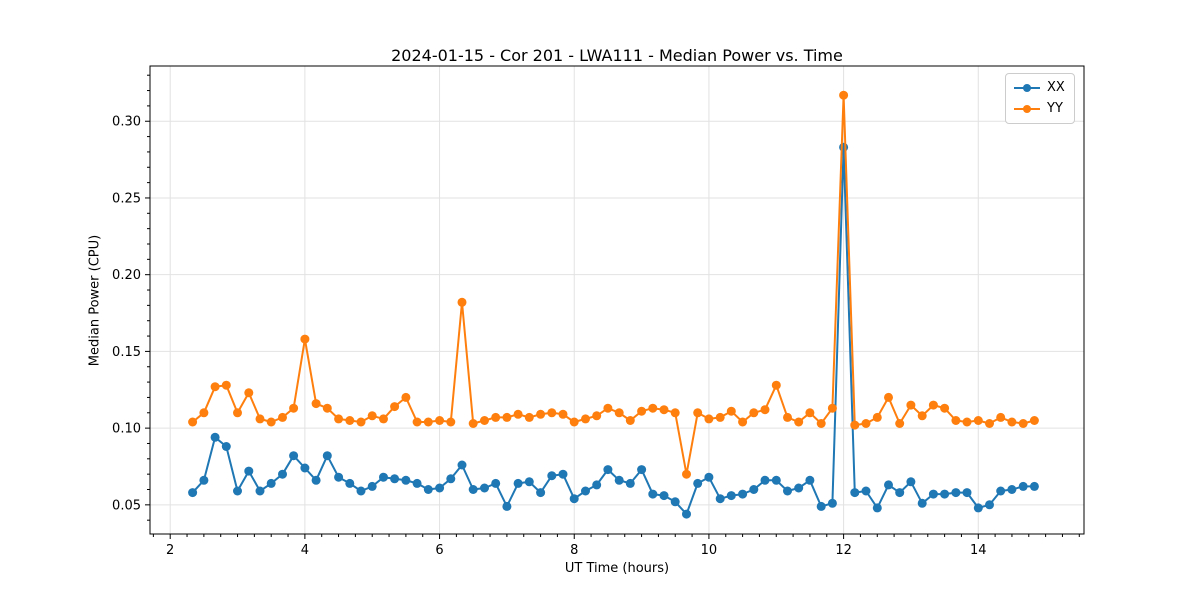  I want to click on x-tick-label: 12, so click(843, 550).